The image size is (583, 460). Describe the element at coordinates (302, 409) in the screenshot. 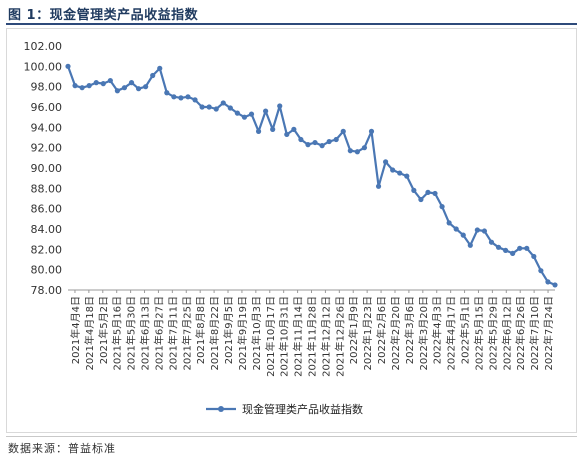

I see `legend-label: 现金管理类产品收益指数` at that location.